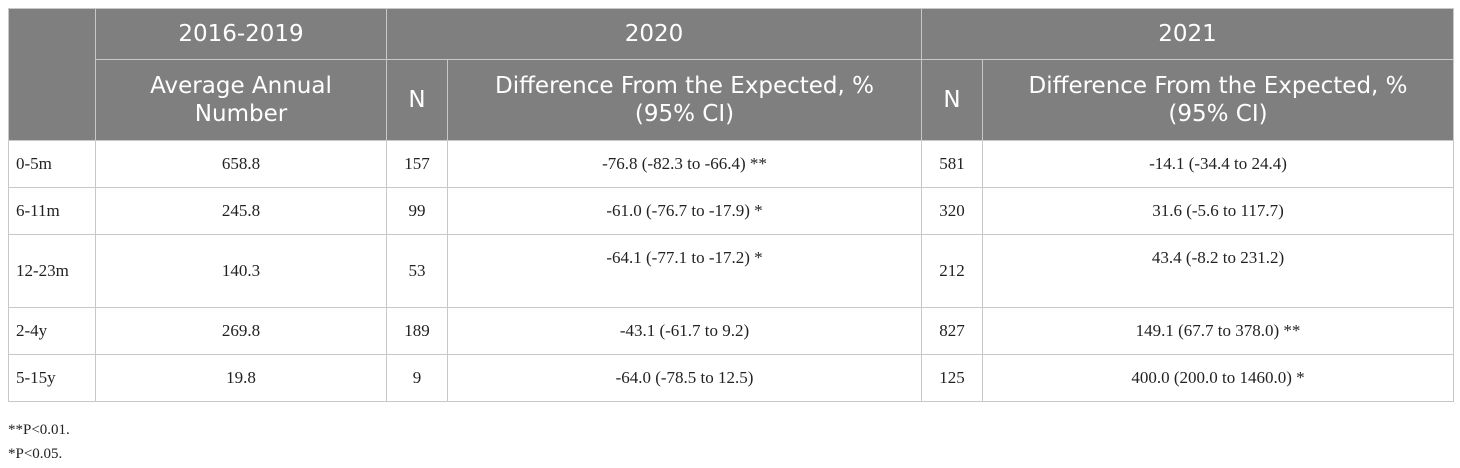 The image size is (1460, 468). What do you see at coordinates (684, 378) in the screenshot?
I see `difference-2020-cell: -64.0 (-78.5 to 12.5)` at bounding box center [684, 378].